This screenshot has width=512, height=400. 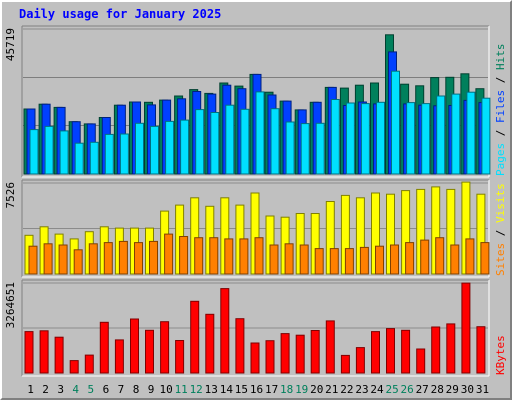 What do you see at coordinates (437, 389) in the screenshot?
I see `x-tick-label-day-28: 28` at bounding box center [437, 389].